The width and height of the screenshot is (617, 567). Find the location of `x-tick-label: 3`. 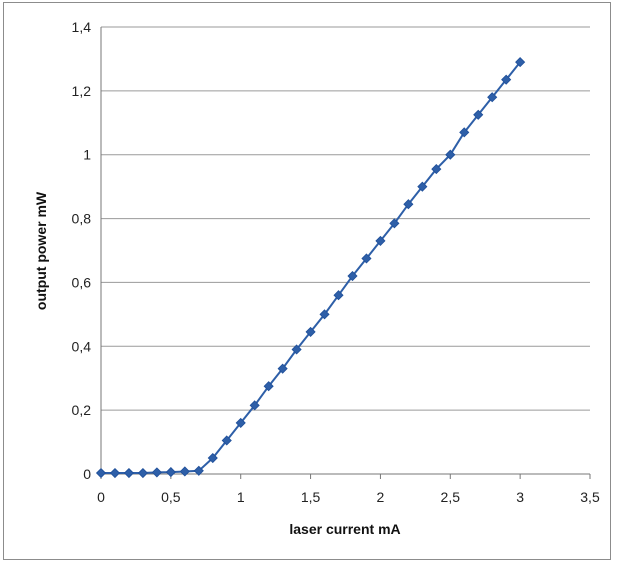

x-tick-label: 3 is located at coordinates (520, 497).